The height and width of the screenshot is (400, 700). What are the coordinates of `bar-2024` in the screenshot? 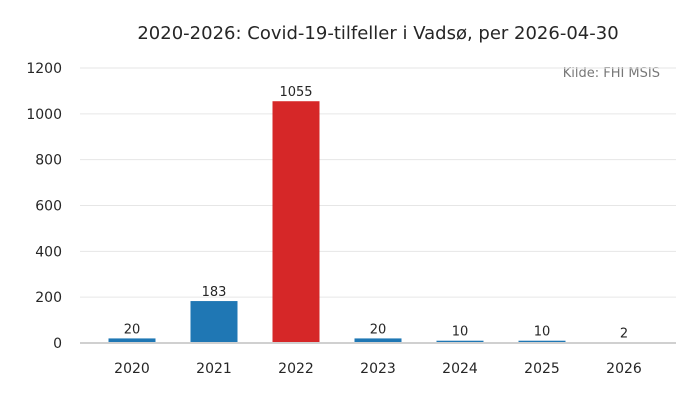 It's located at (460, 341).